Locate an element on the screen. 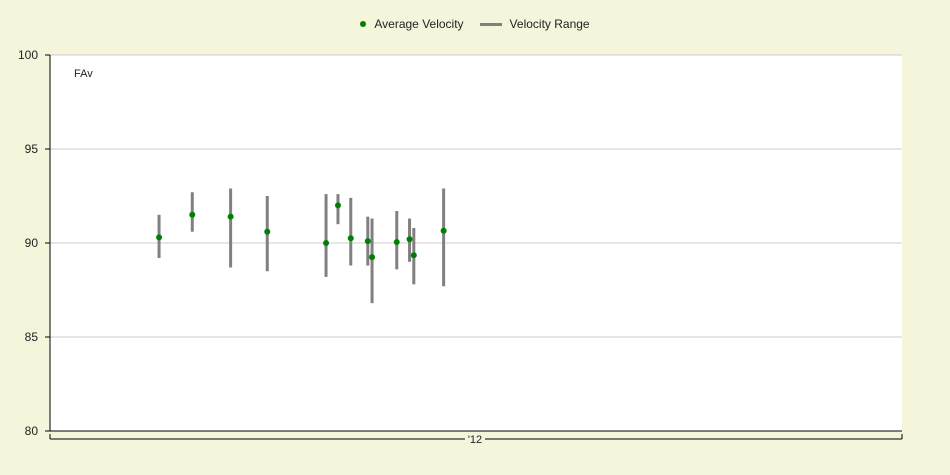 This screenshot has width=950, height=475. y-tick-label-85: 85 is located at coordinates (32, 337).